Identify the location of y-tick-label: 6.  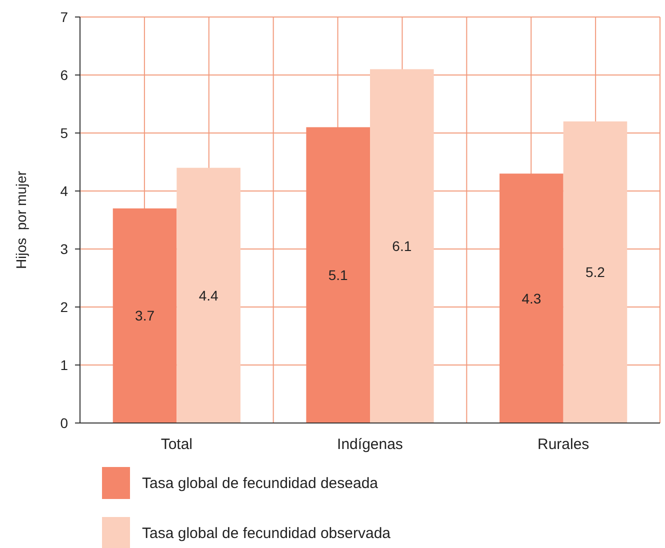
(64, 75).